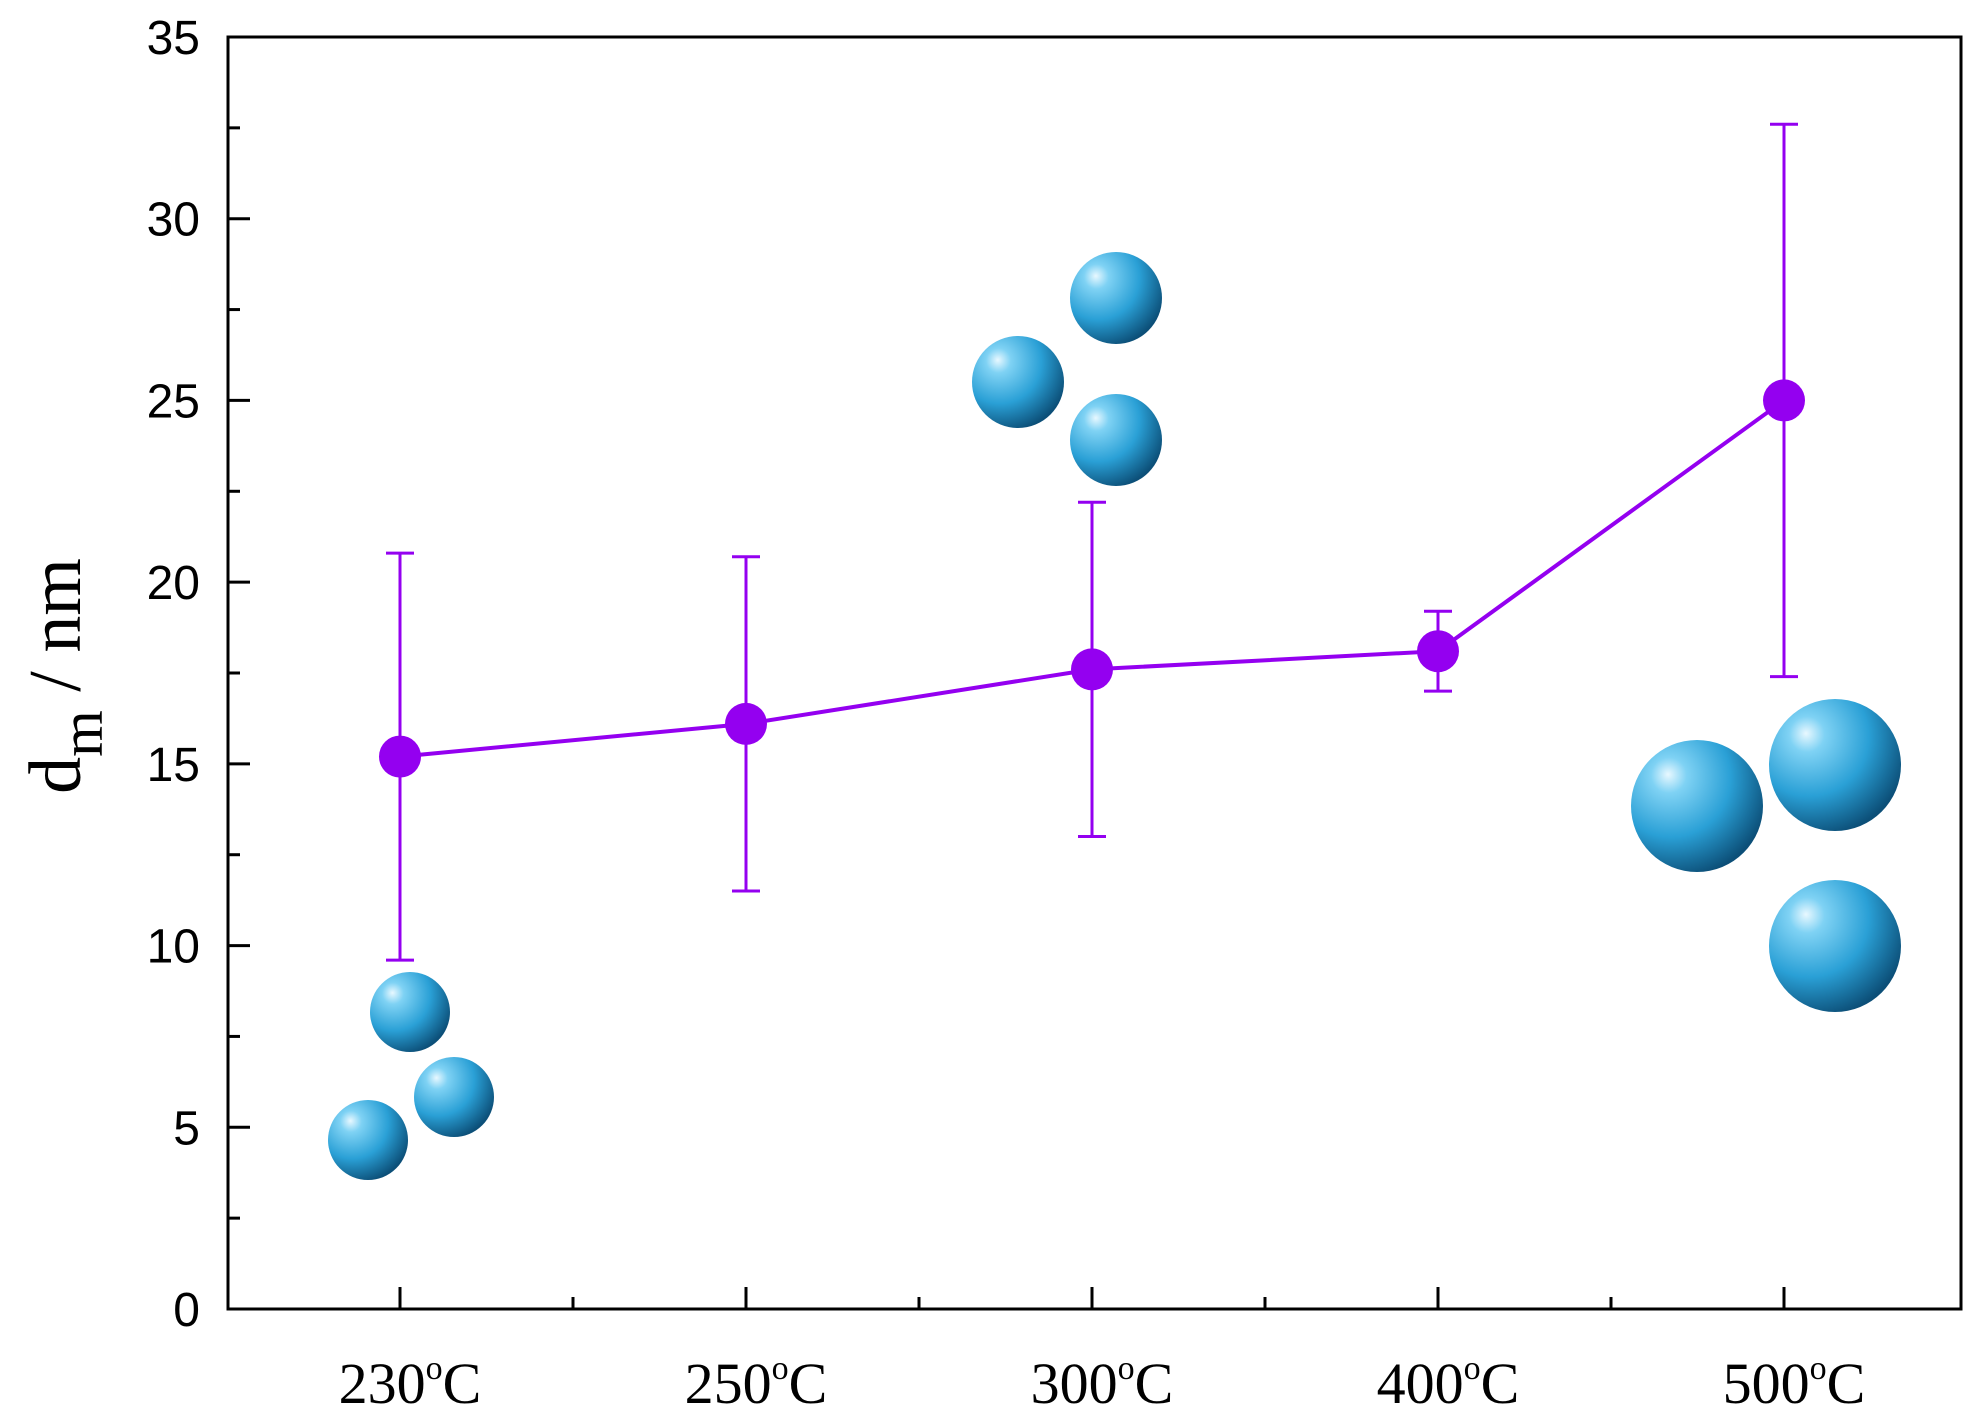 This screenshot has height=1413, width=1970. I want to click on y-tick-label: 10, so click(173, 947).